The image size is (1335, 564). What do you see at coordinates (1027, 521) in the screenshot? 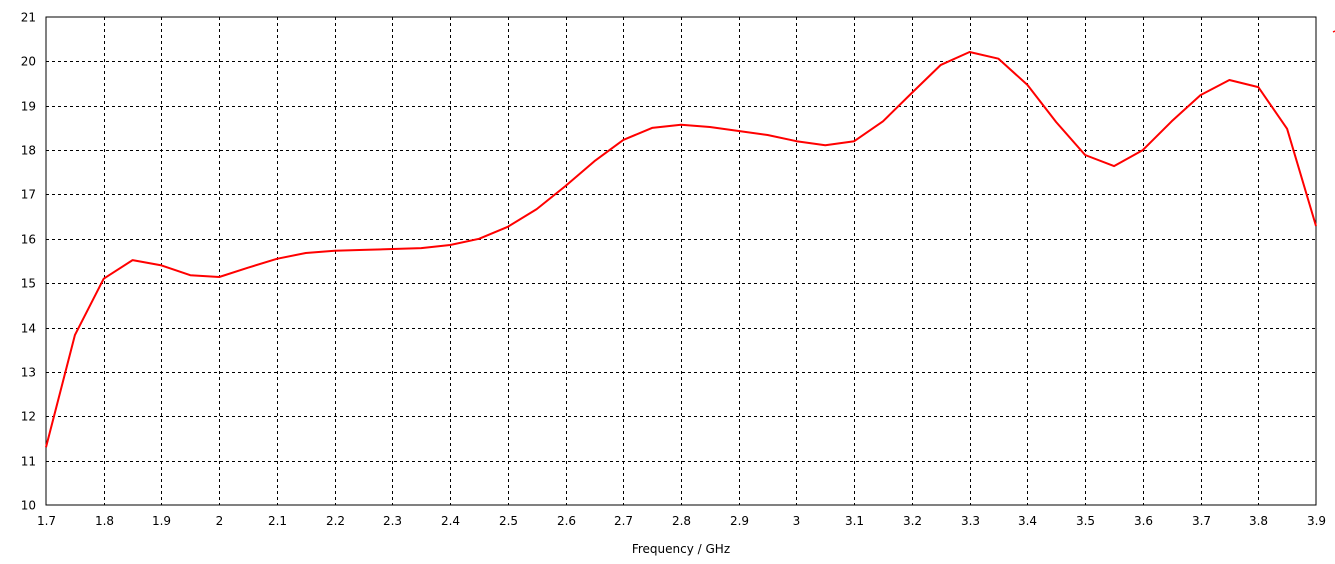
I see `x-tick-label: 3.4` at bounding box center [1027, 521].